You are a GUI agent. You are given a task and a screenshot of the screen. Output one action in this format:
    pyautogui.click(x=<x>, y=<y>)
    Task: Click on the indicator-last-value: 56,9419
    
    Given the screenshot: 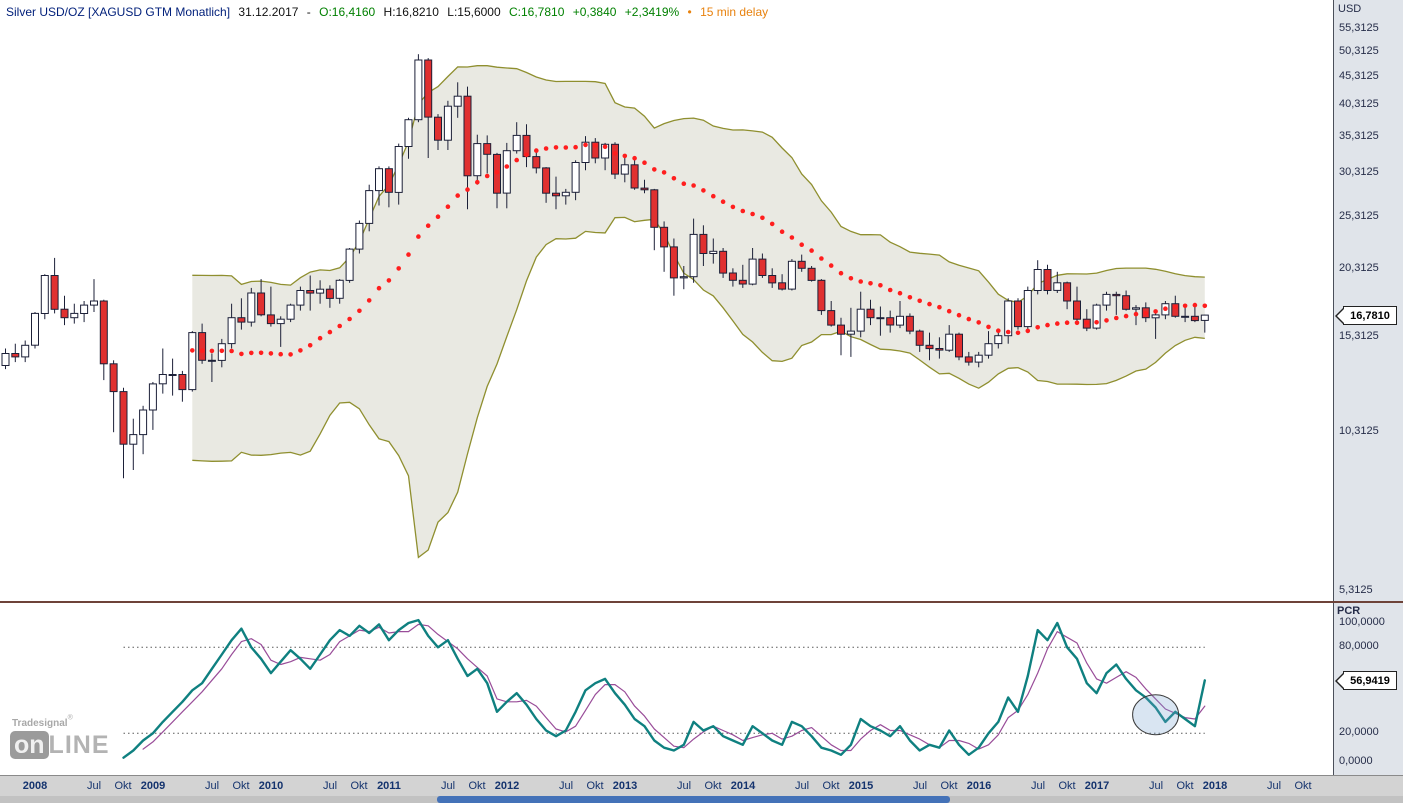 What is the action you would take?
    pyautogui.click(x=1370, y=680)
    